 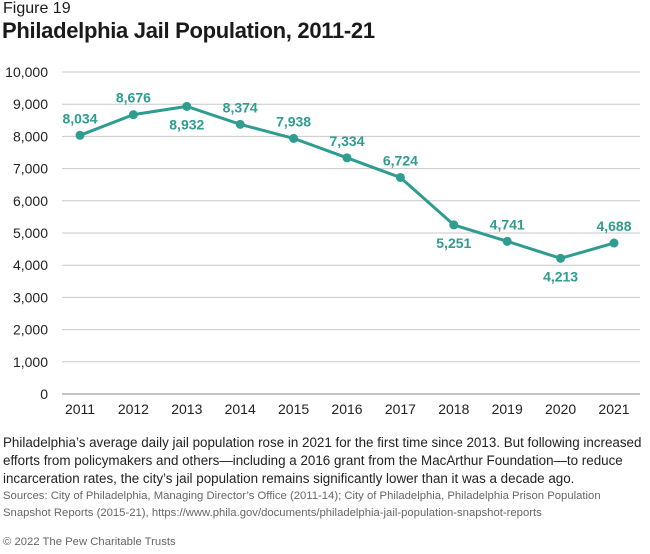 What do you see at coordinates (346, 409) in the screenshot?
I see `x-tick-label: 2016` at bounding box center [346, 409].